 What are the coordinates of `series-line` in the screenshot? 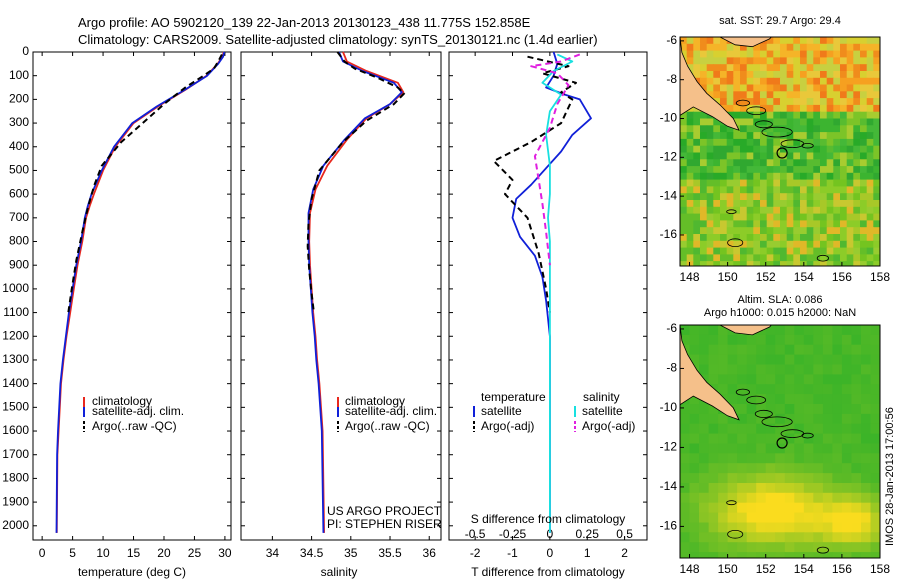 It's located at (145, 183).